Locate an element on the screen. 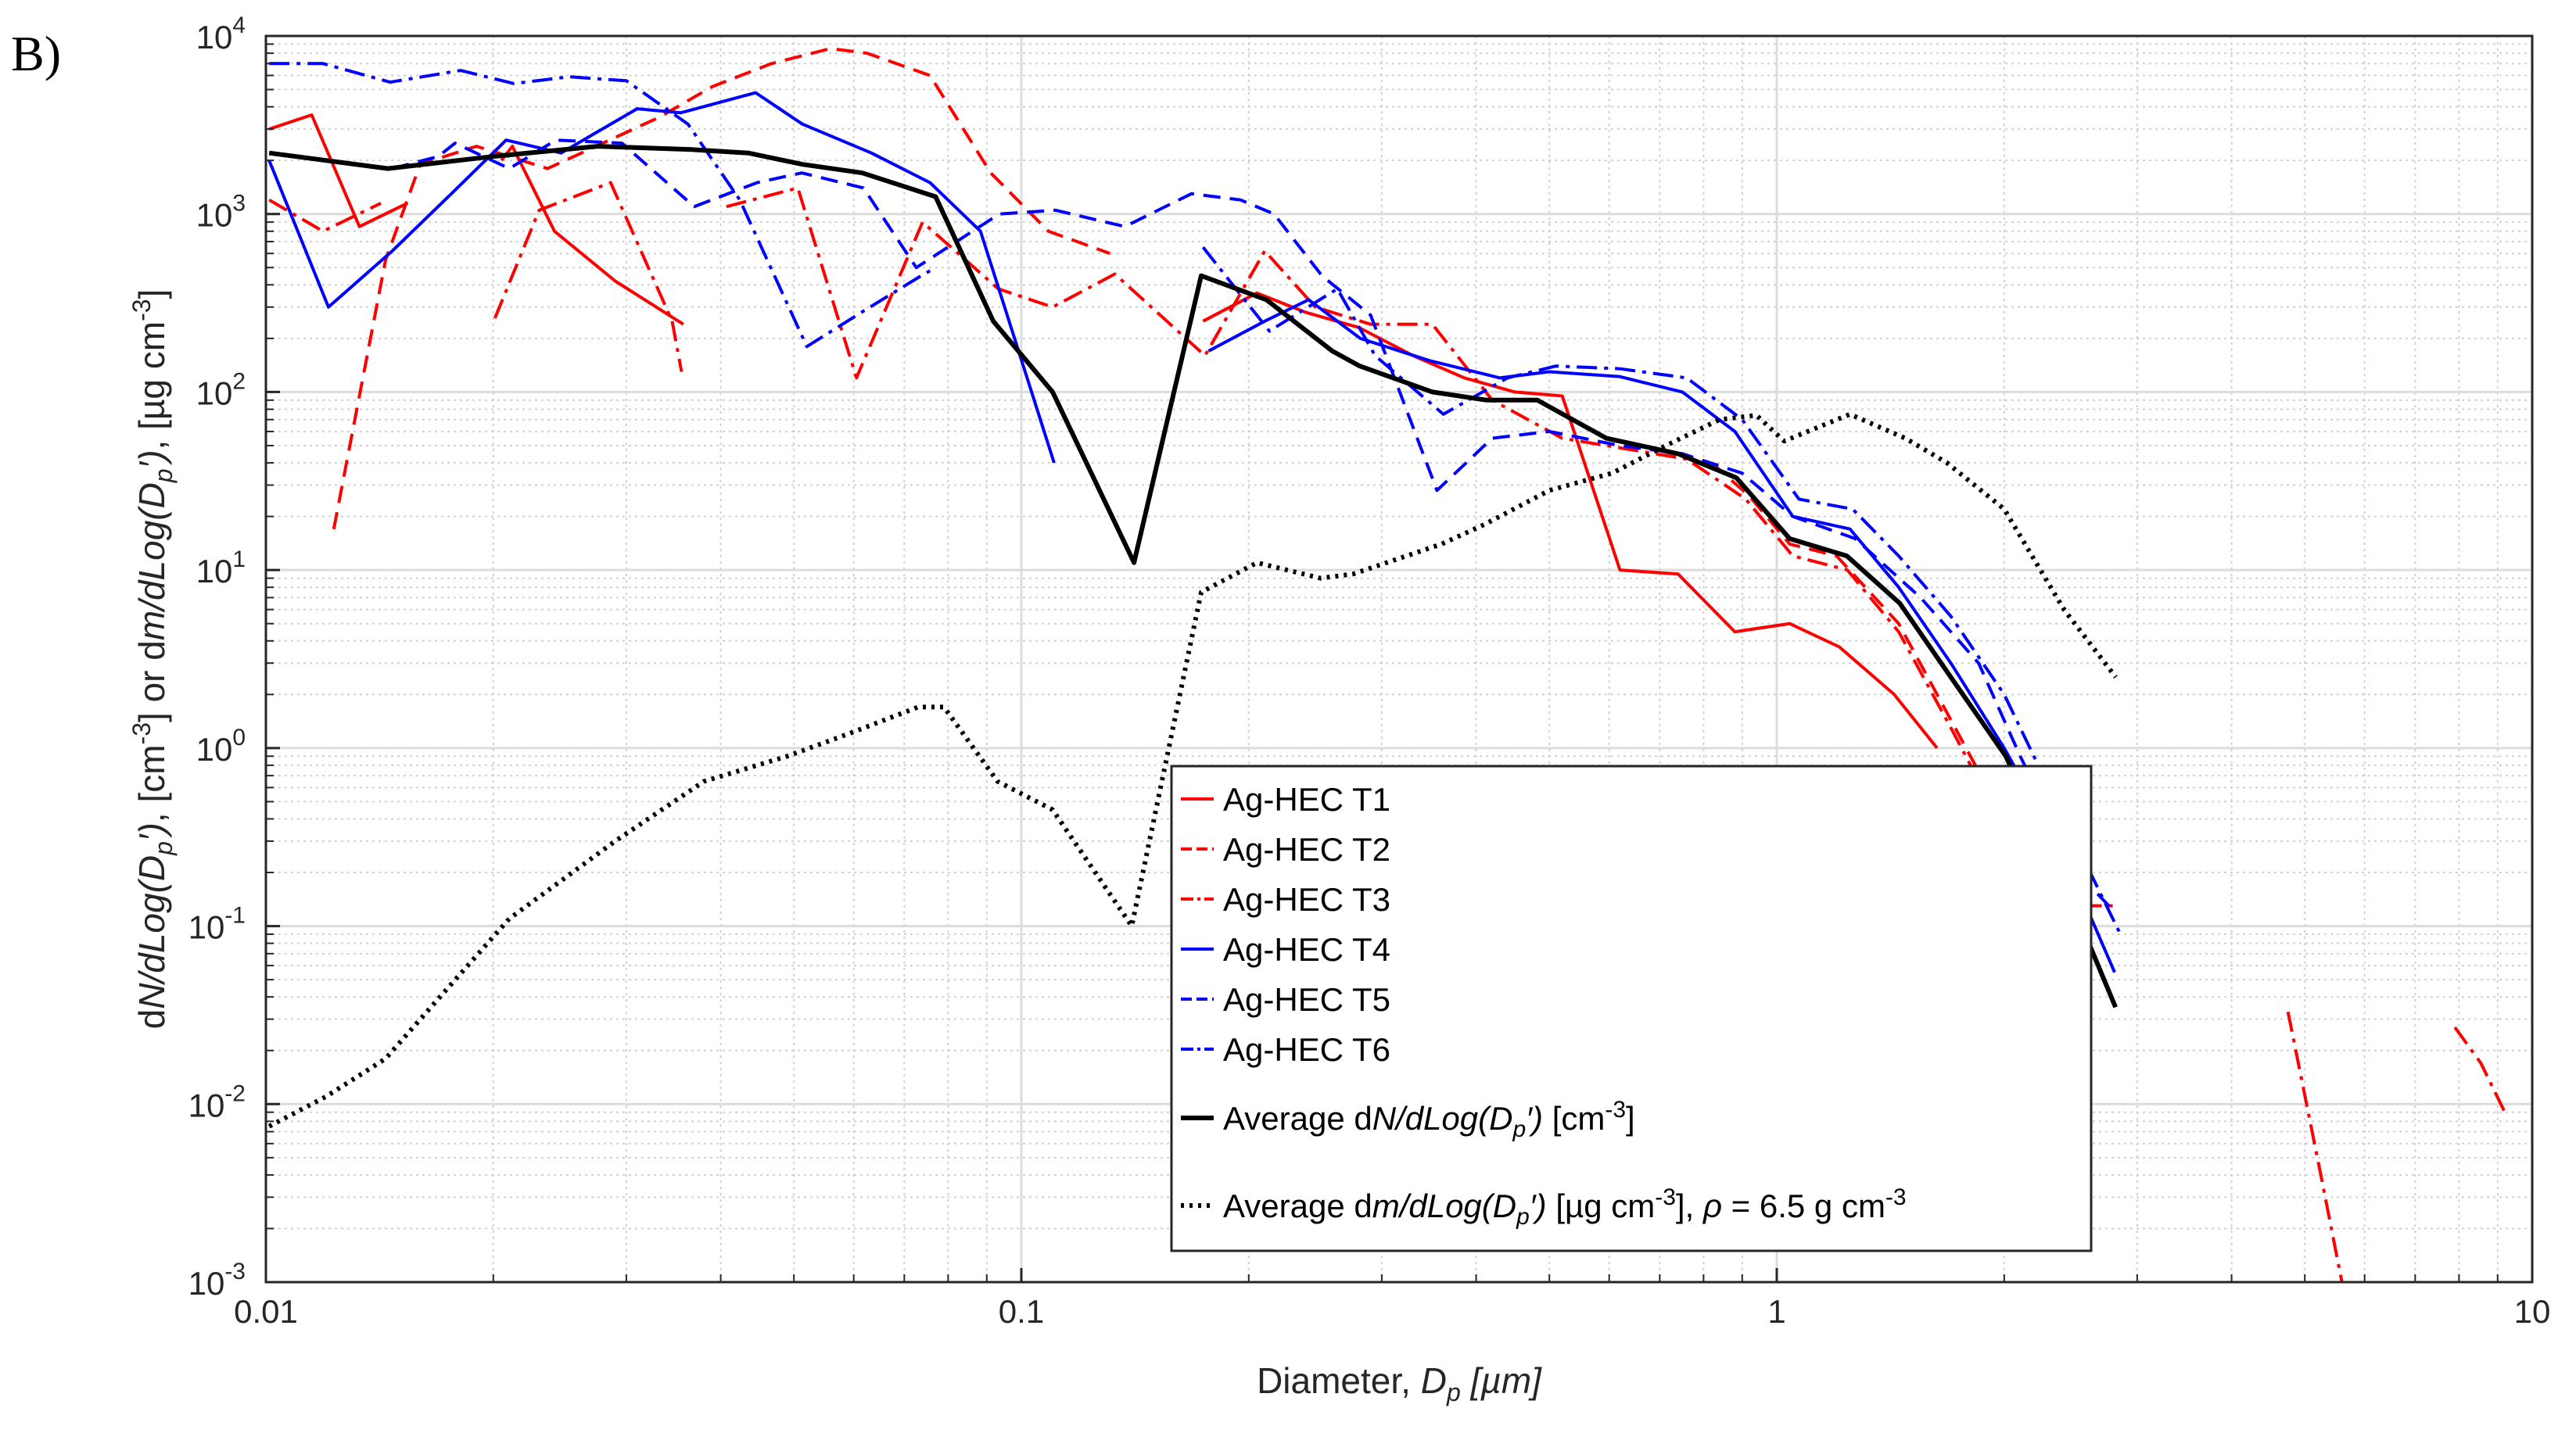 This screenshot has height=1433, width=2576. legend-label-2: Ag-HEC T2 is located at coordinates (1306, 849).